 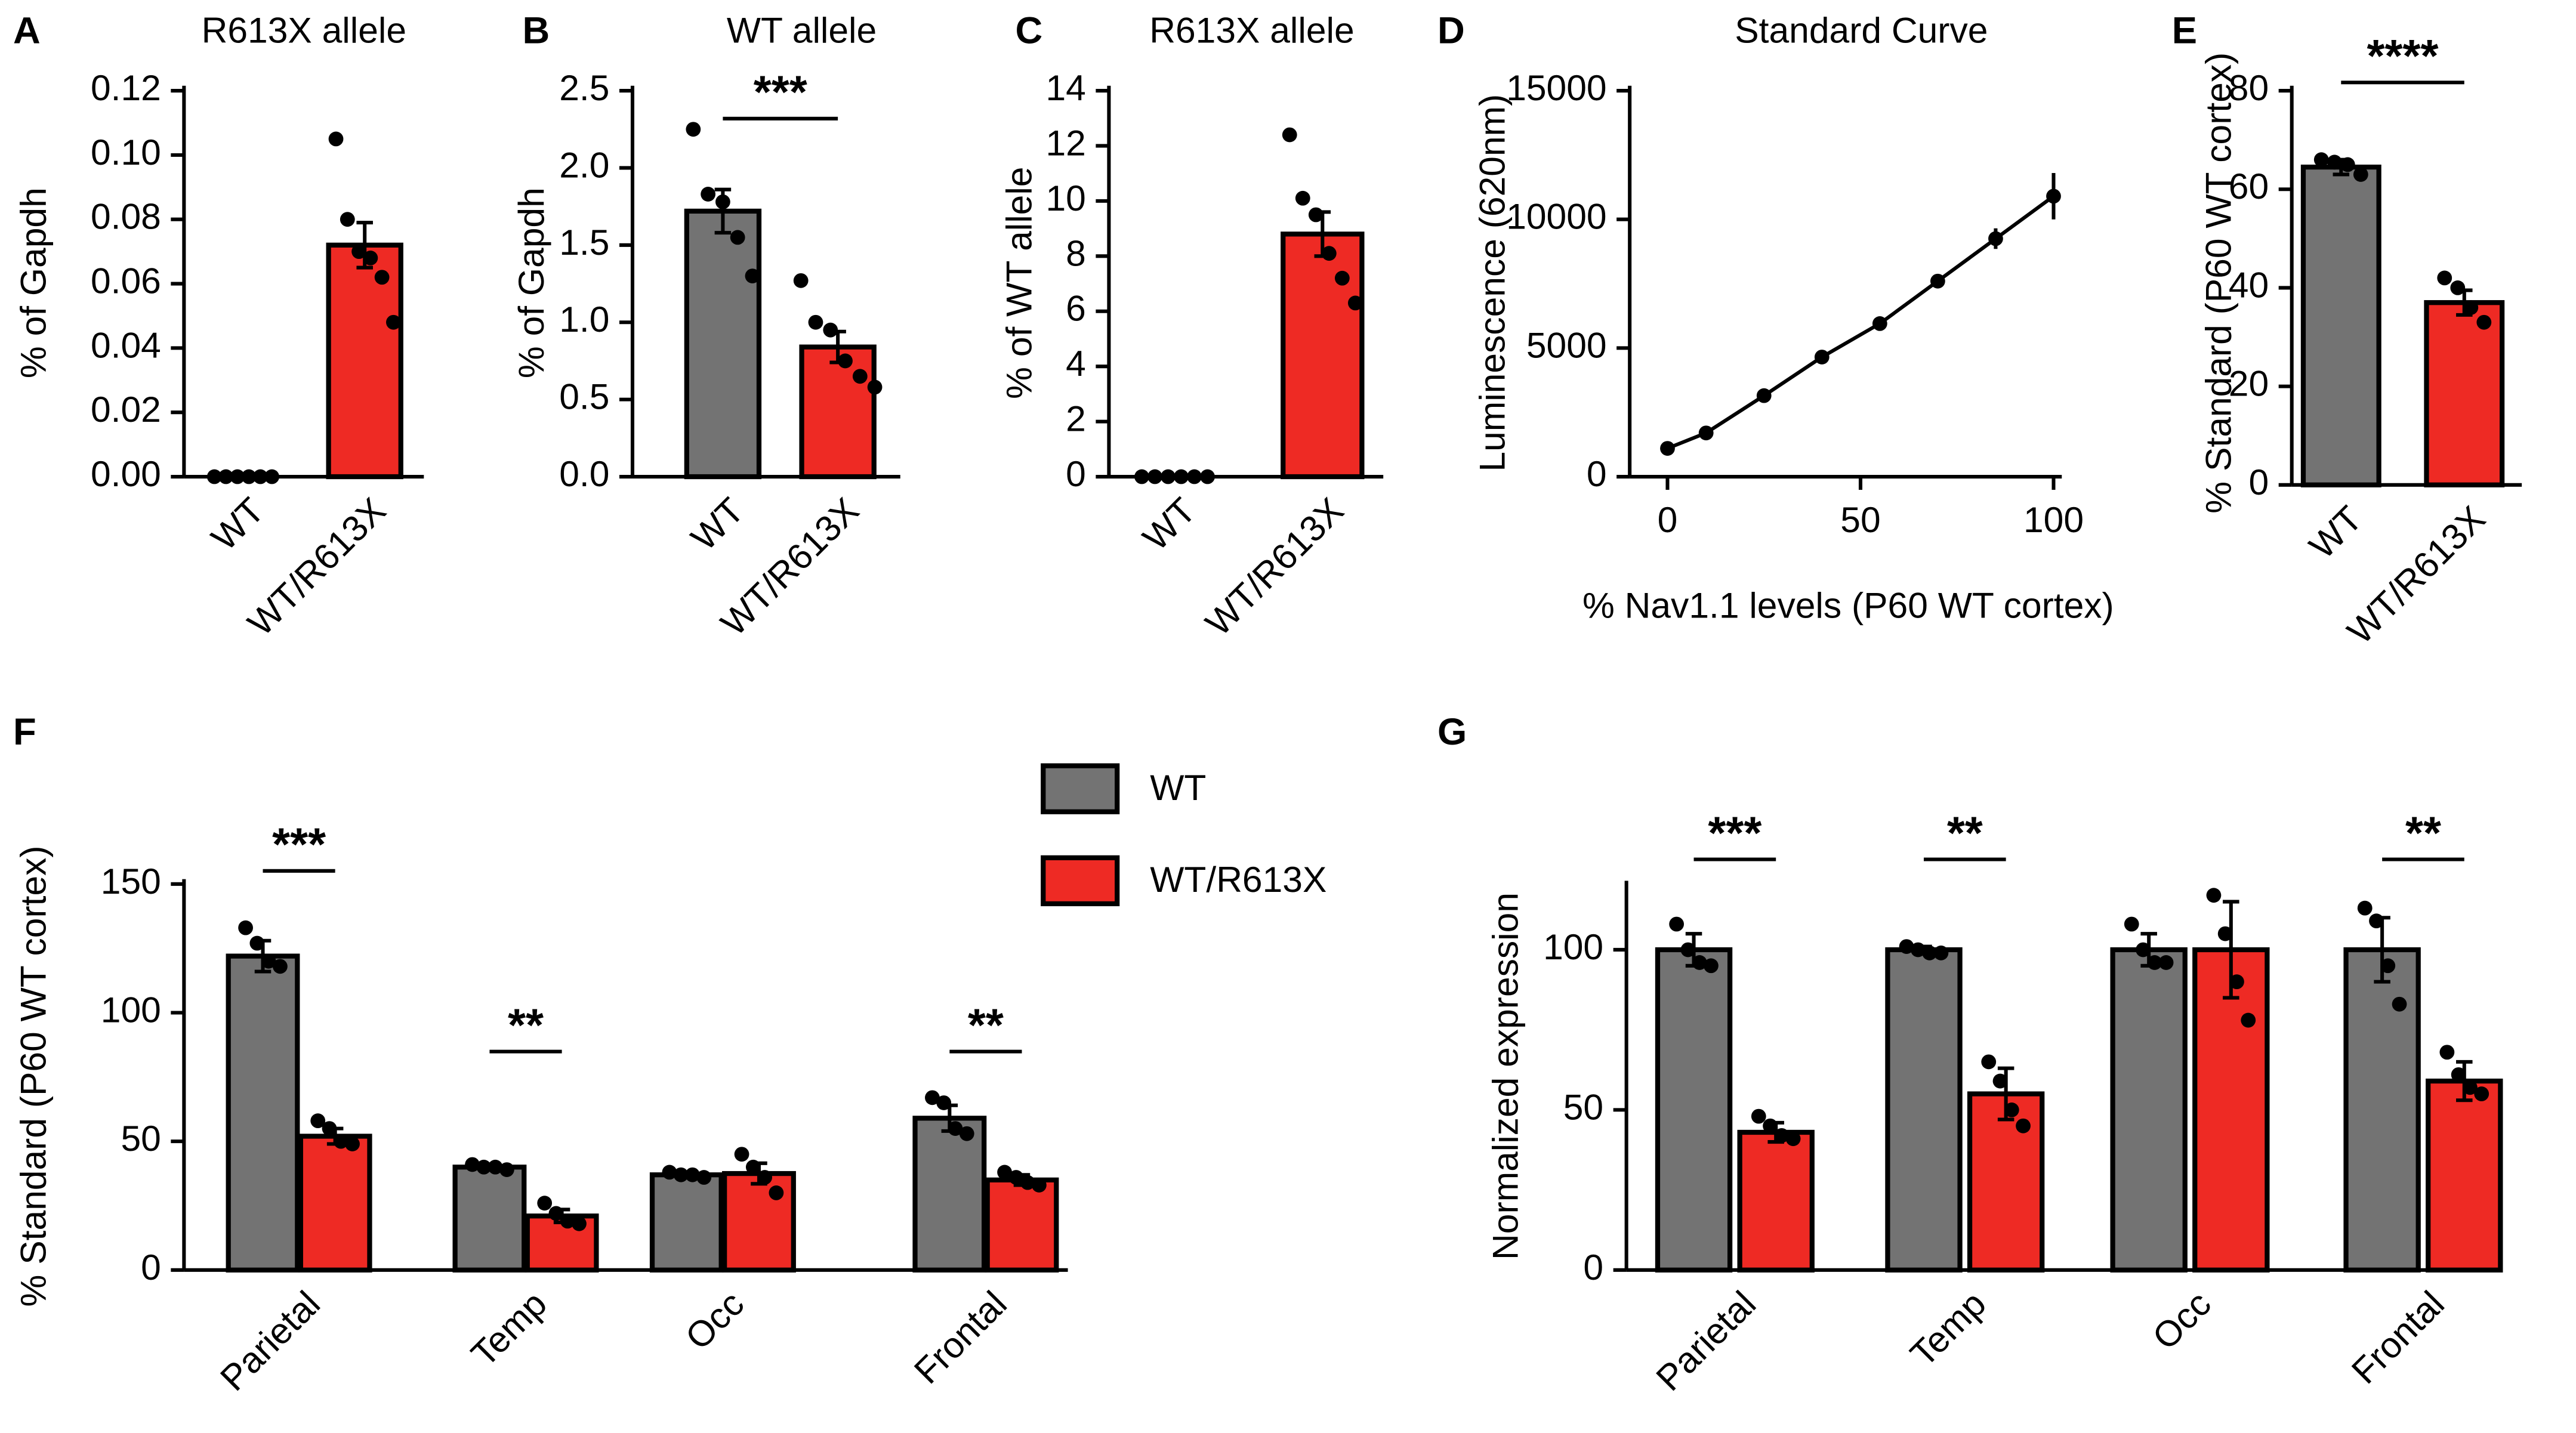 What do you see at coordinates (126, 345) in the screenshot?
I see `y-tick-label: 0.04` at bounding box center [126, 345].